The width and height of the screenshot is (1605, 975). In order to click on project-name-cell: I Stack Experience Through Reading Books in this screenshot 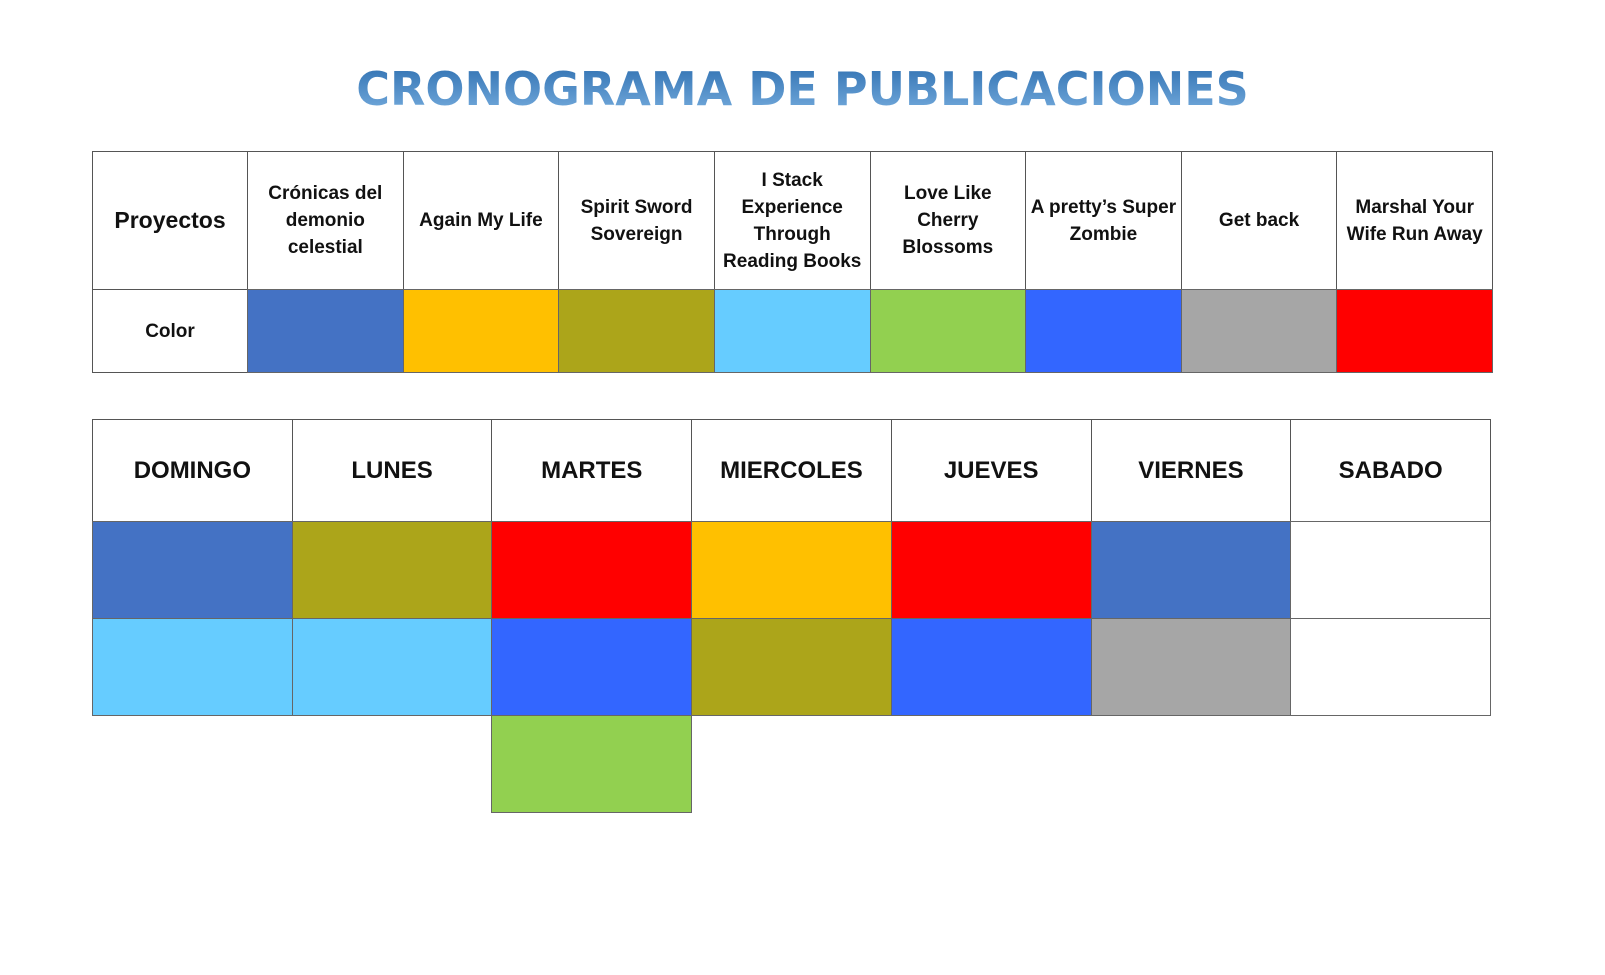, I will do `click(792, 220)`.